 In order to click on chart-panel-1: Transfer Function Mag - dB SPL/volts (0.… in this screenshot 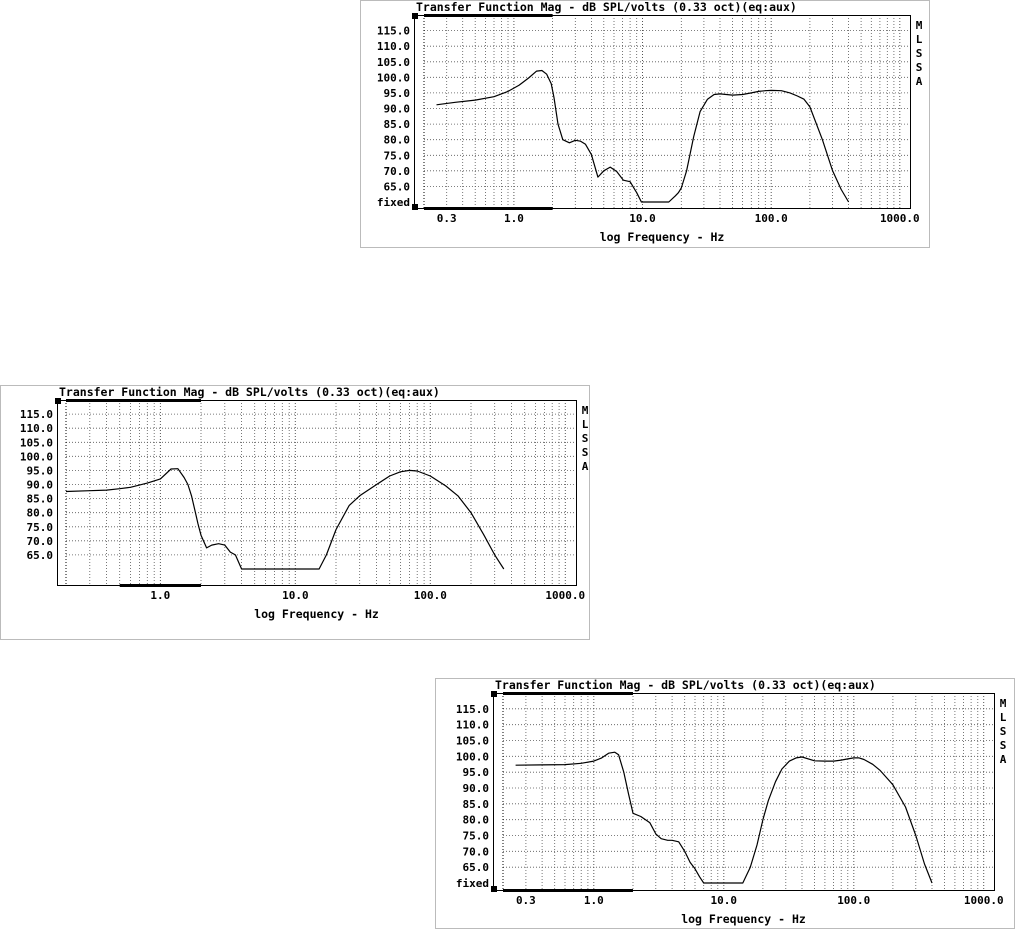, I will do `click(645, 124)`.